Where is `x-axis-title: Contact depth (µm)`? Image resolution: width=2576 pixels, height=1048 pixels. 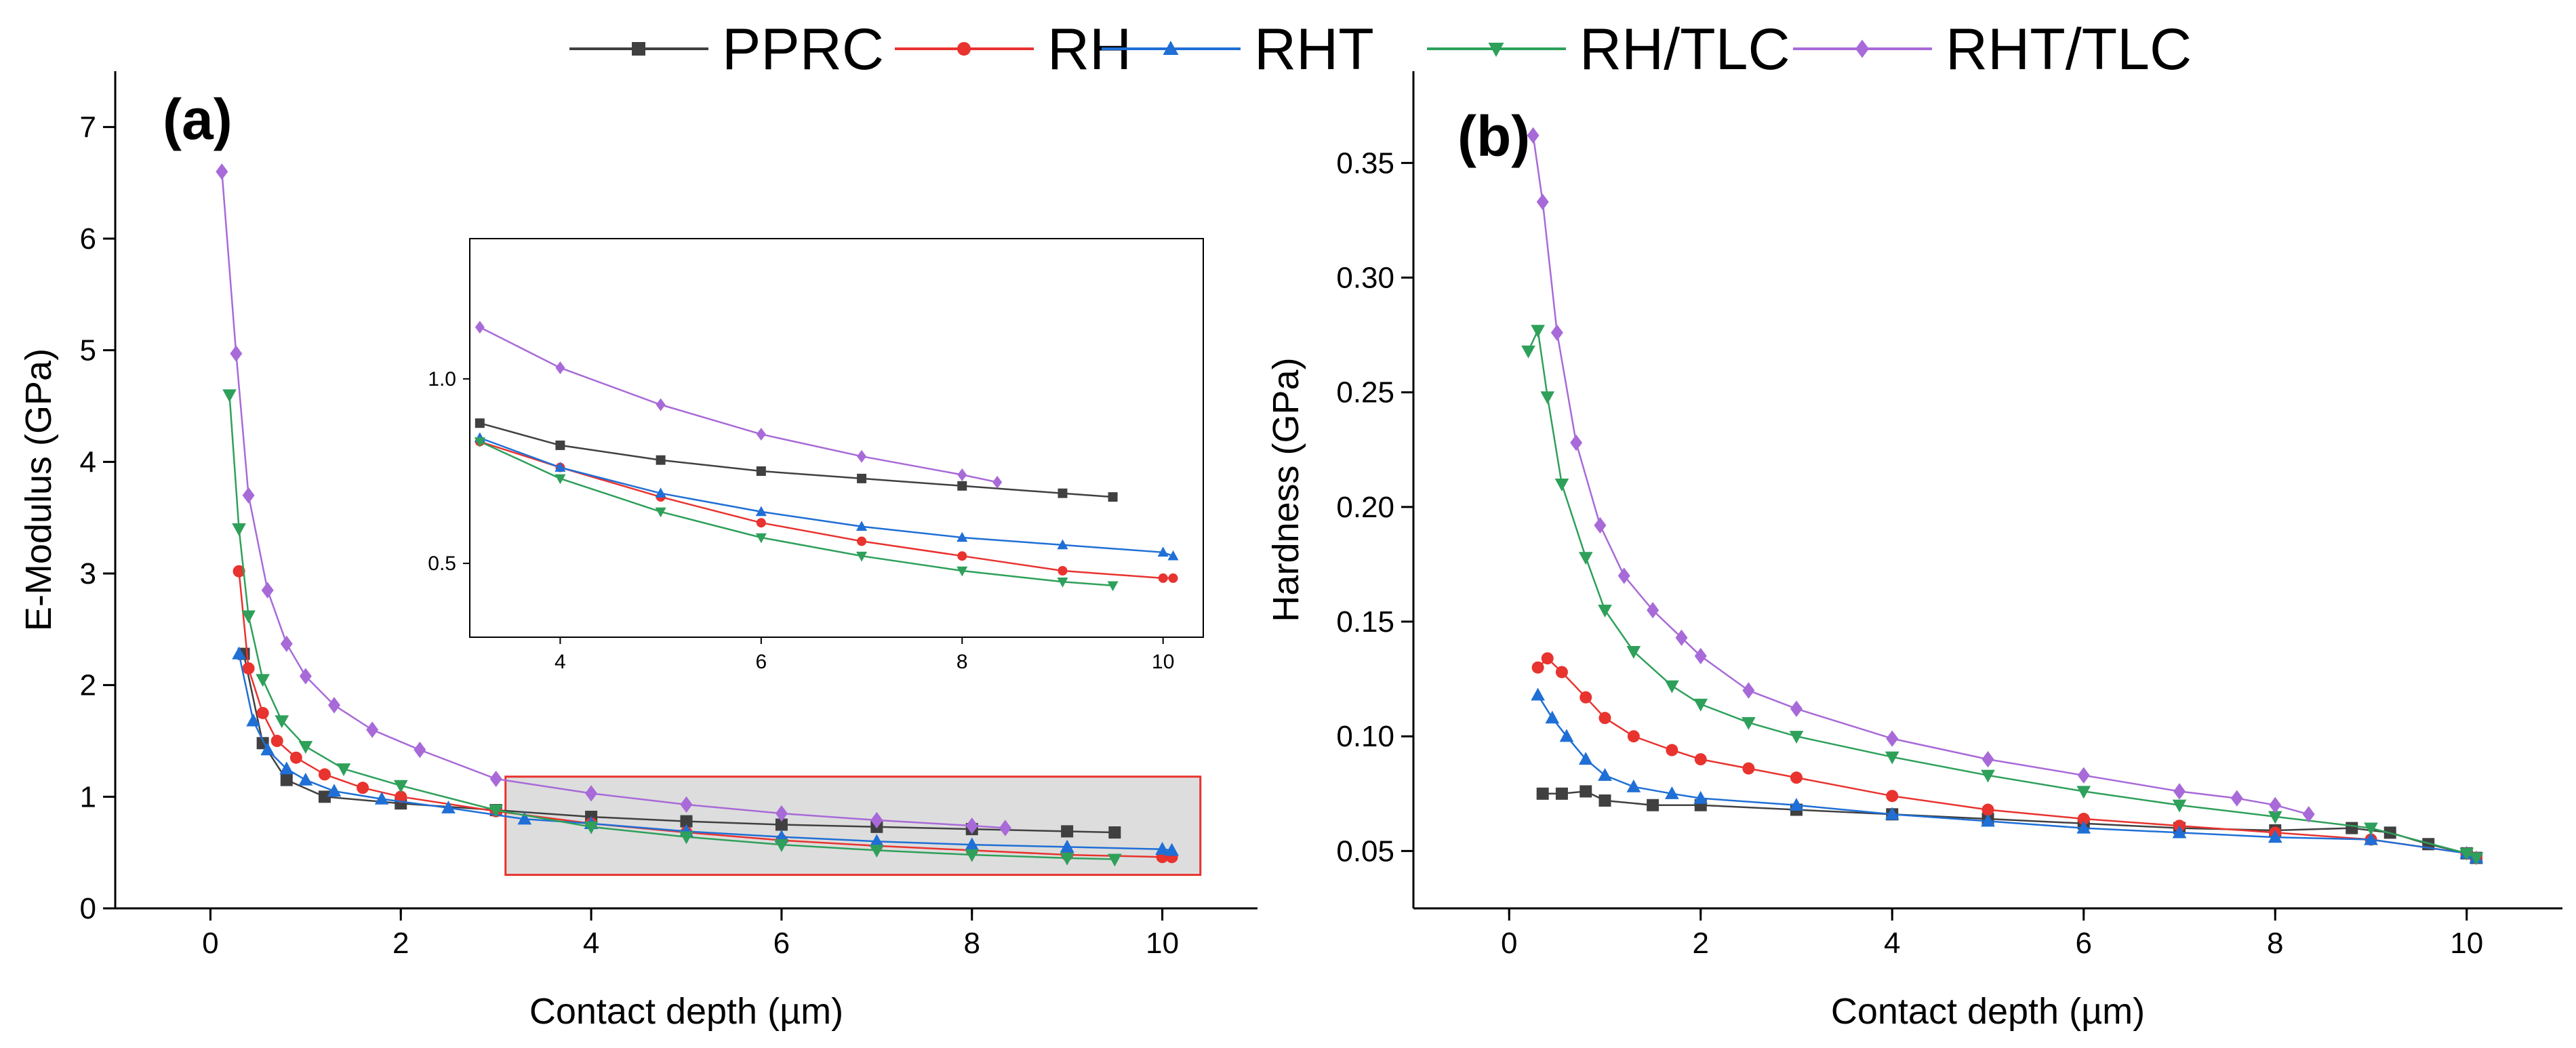 x-axis-title: Contact depth (µm) is located at coordinates (1988, 1011).